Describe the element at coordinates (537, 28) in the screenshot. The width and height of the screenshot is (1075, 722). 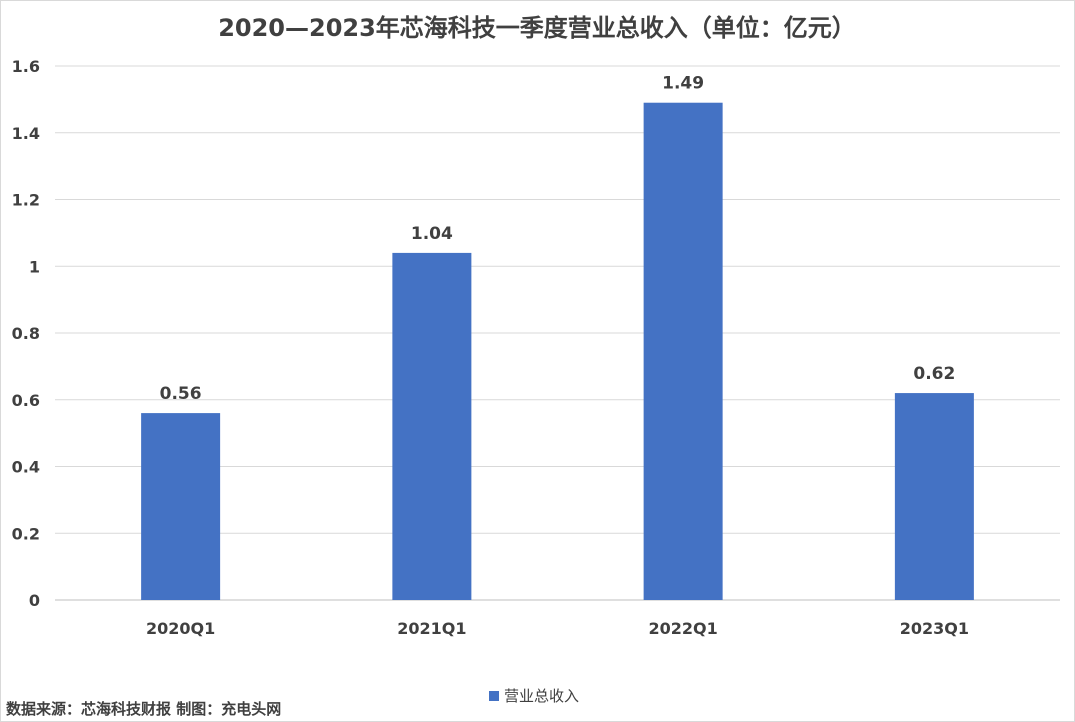
I see `chart-title: 2020—2023年芯海科技一季度营业总收入（单位：亿元）` at that location.